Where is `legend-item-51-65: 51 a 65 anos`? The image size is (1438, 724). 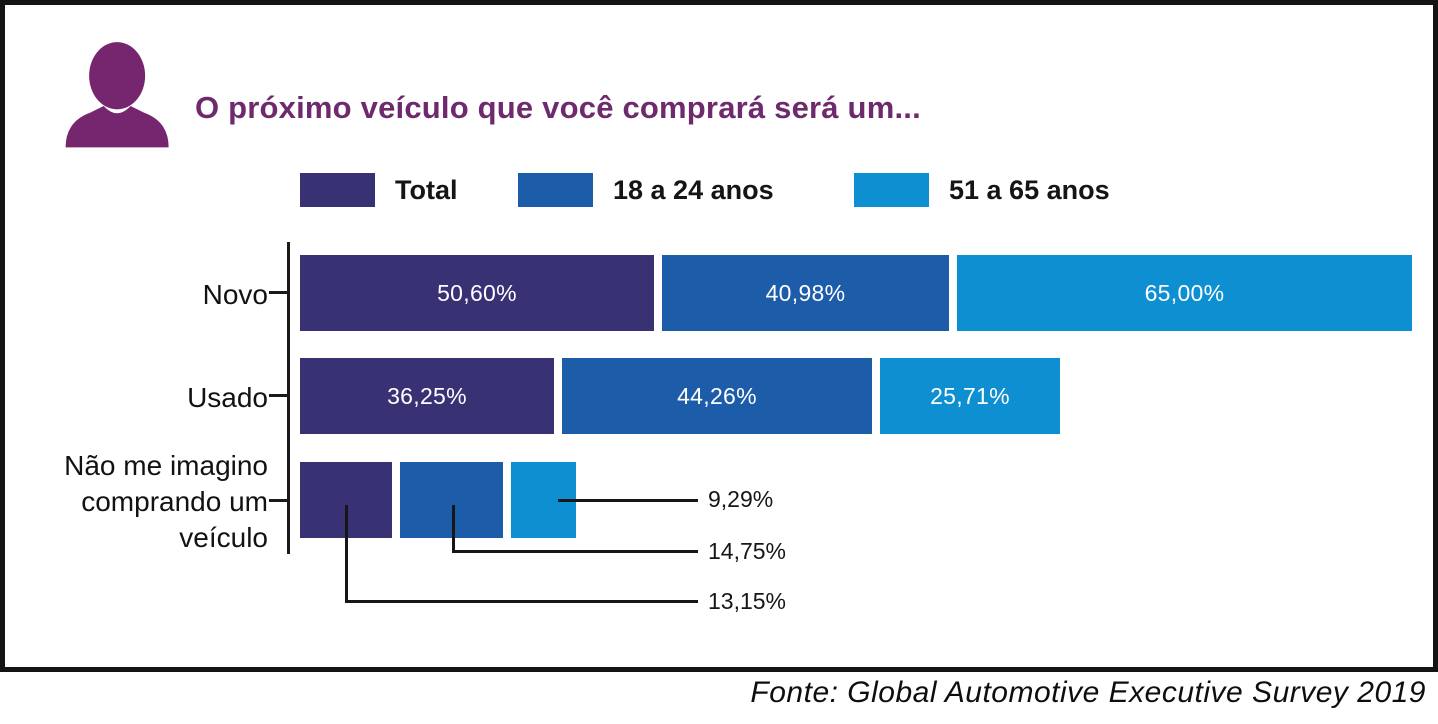
legend-item-51-65: 51 a 65 anos is located at coordinates (982, 190).